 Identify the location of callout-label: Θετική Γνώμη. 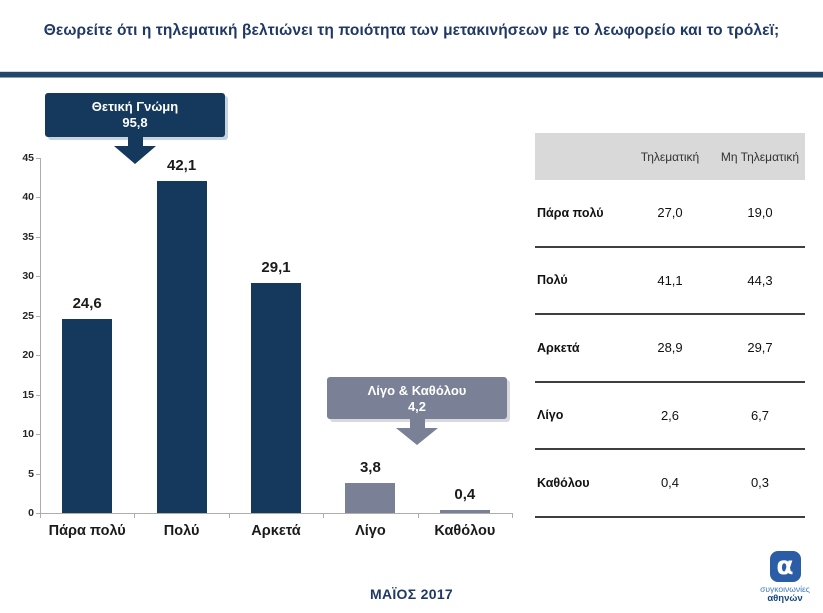
(135, 106).